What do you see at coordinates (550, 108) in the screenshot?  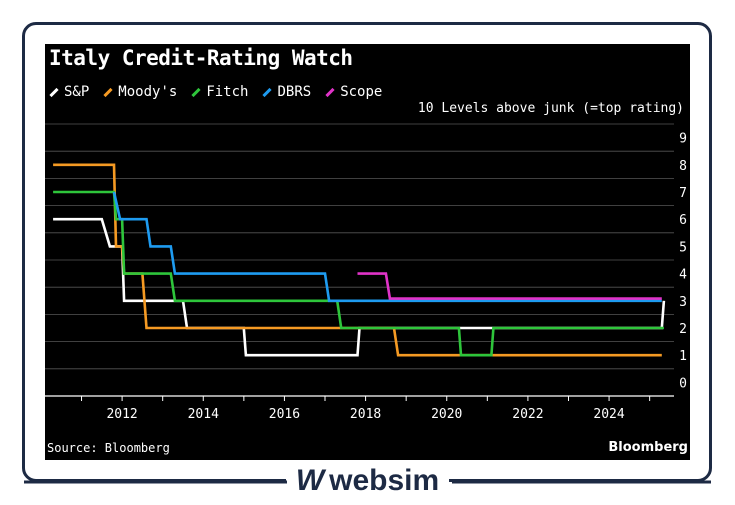 I see `y-axis-unit-label: 10 Levels above junk (=top rating)` at bounding box center [550, 108].